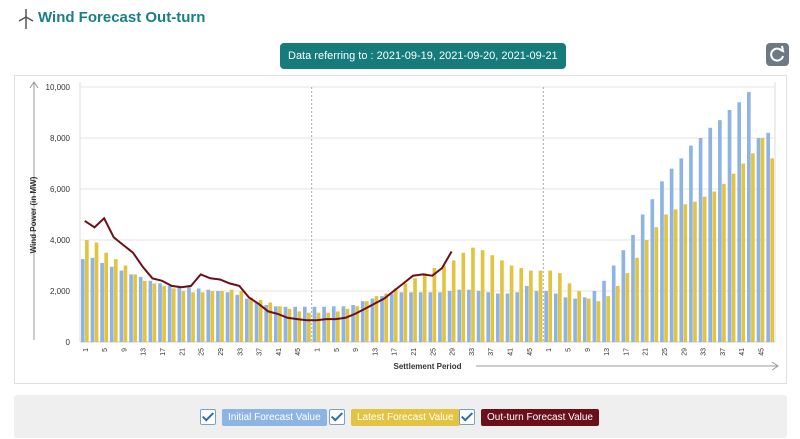  What do you see at coordinates (26, 19) in the screenshot?
I see `turbine-icon` at bounding box center [26, 19].